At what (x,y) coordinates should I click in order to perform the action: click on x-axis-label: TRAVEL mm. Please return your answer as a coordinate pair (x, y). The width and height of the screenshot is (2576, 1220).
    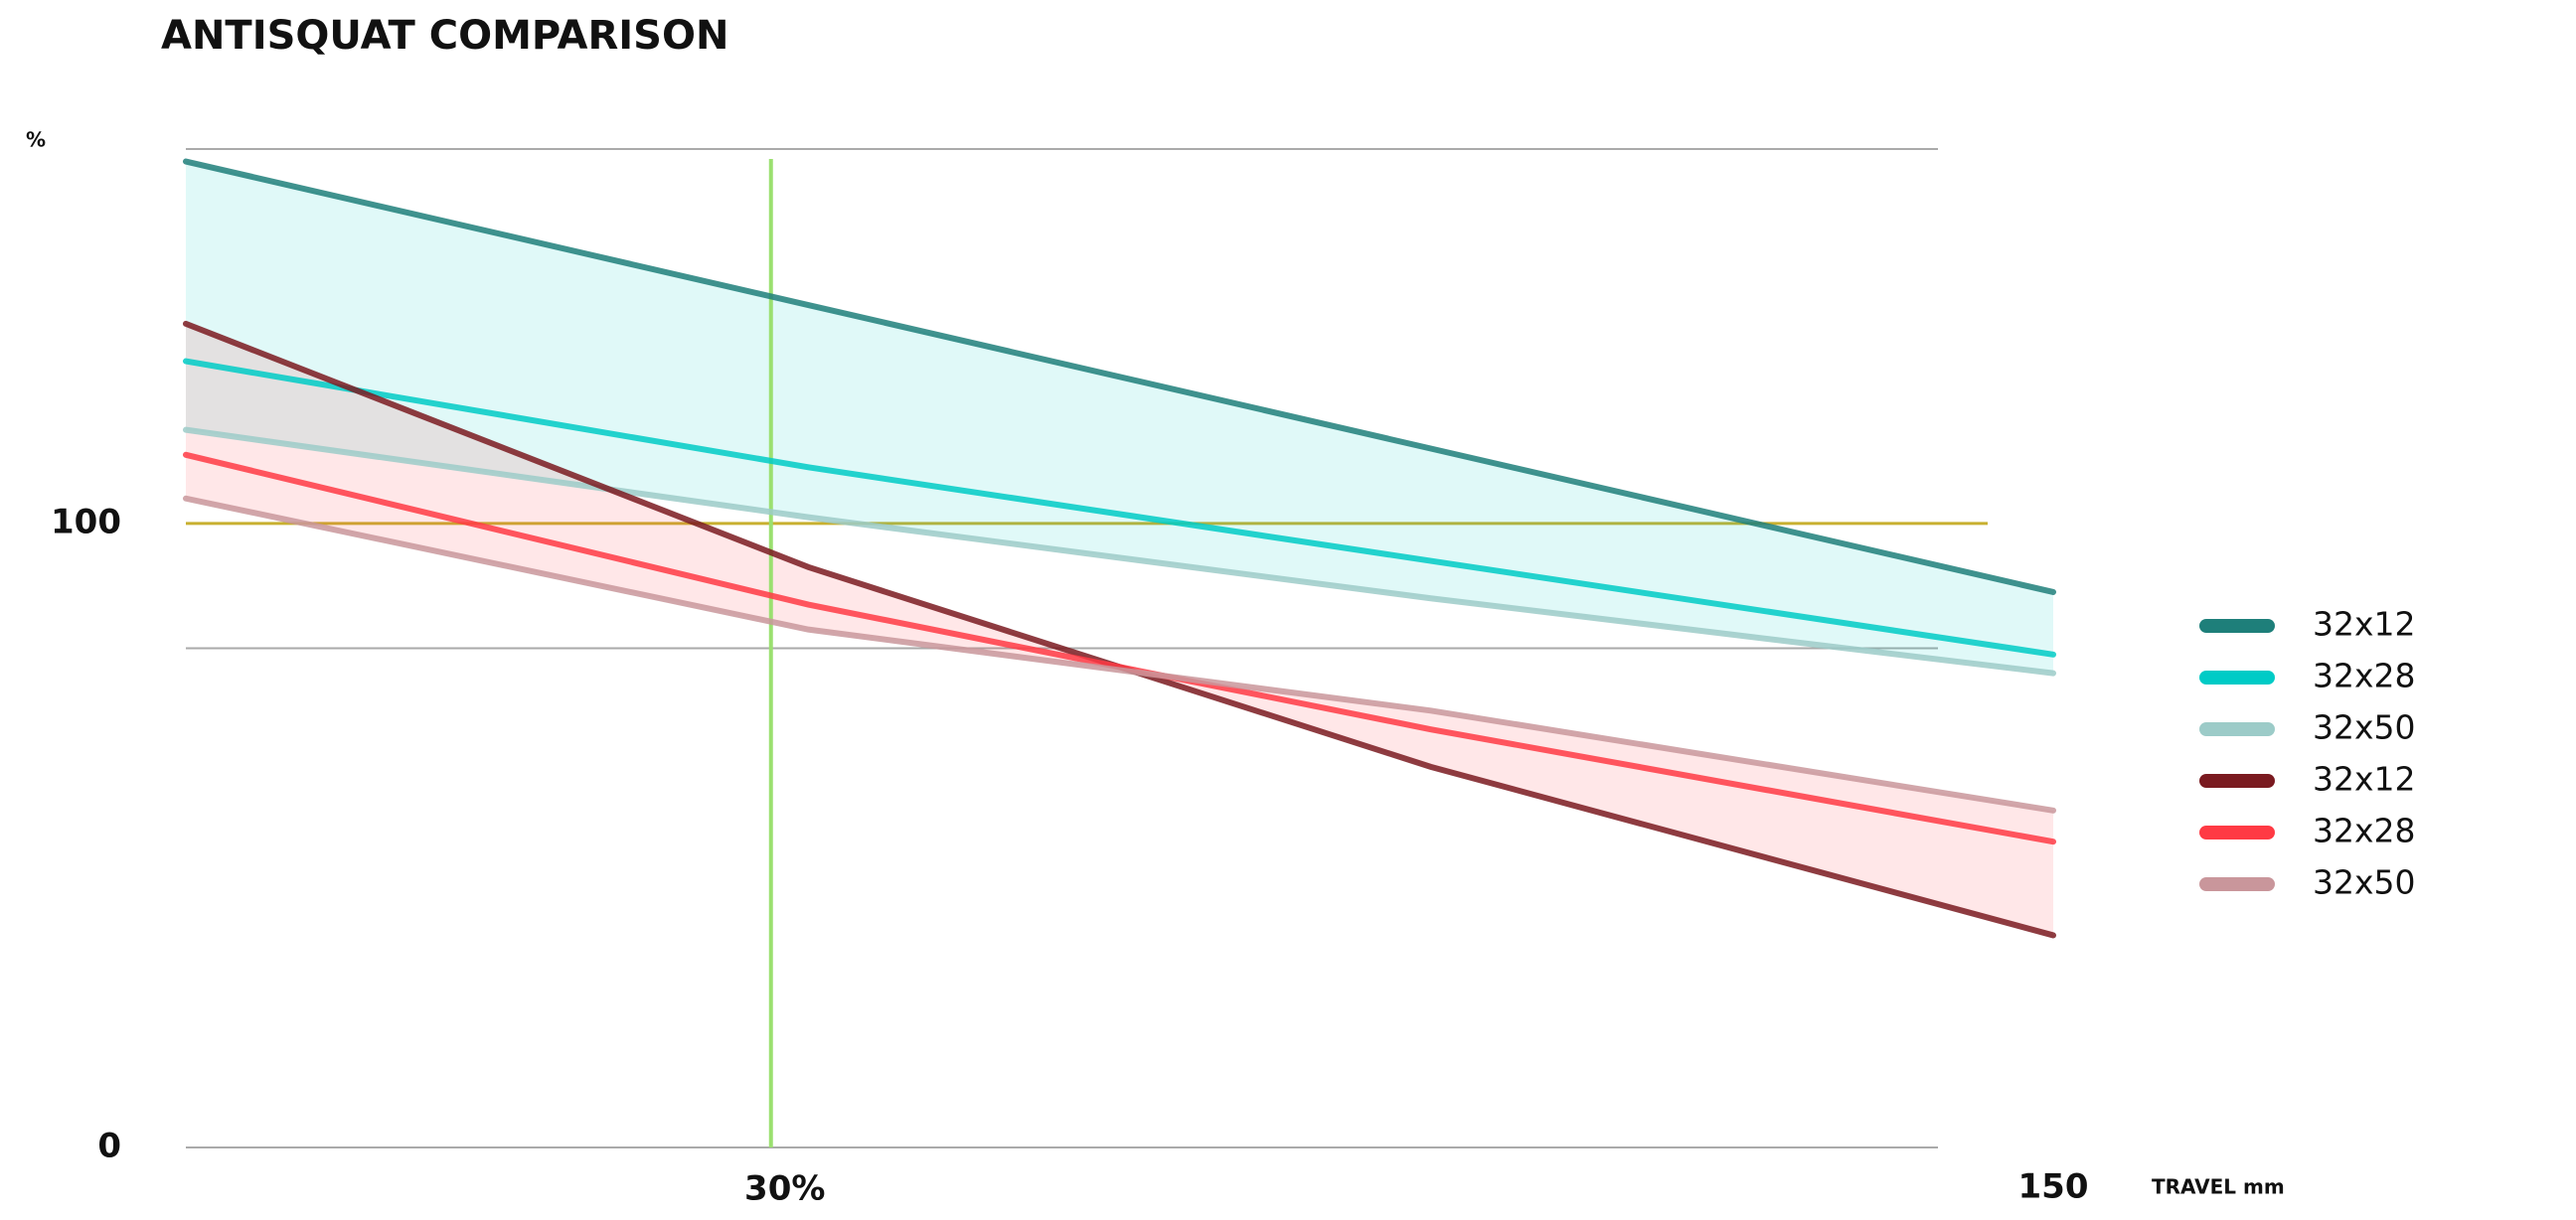
    Looking at the image, I should click on (2218, 1187).